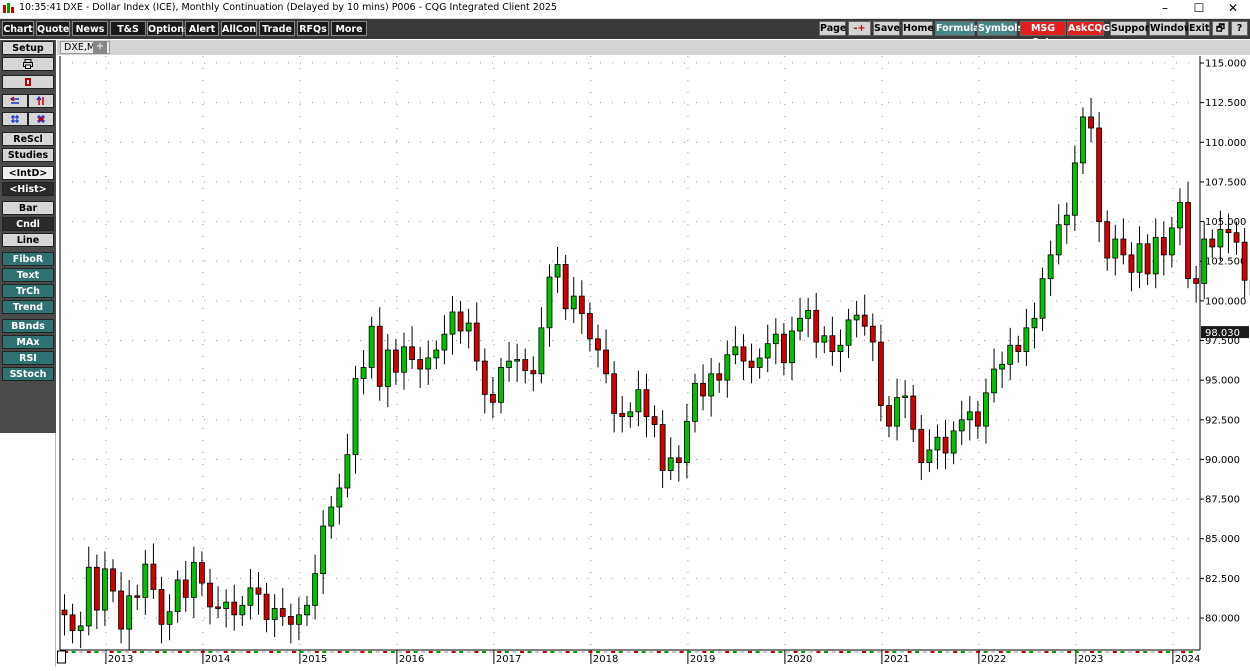 The image size is (1250, 671). Describe the element at coordinates (28, 155) in the screenshot. I see `studies-button: Studies` at that location.